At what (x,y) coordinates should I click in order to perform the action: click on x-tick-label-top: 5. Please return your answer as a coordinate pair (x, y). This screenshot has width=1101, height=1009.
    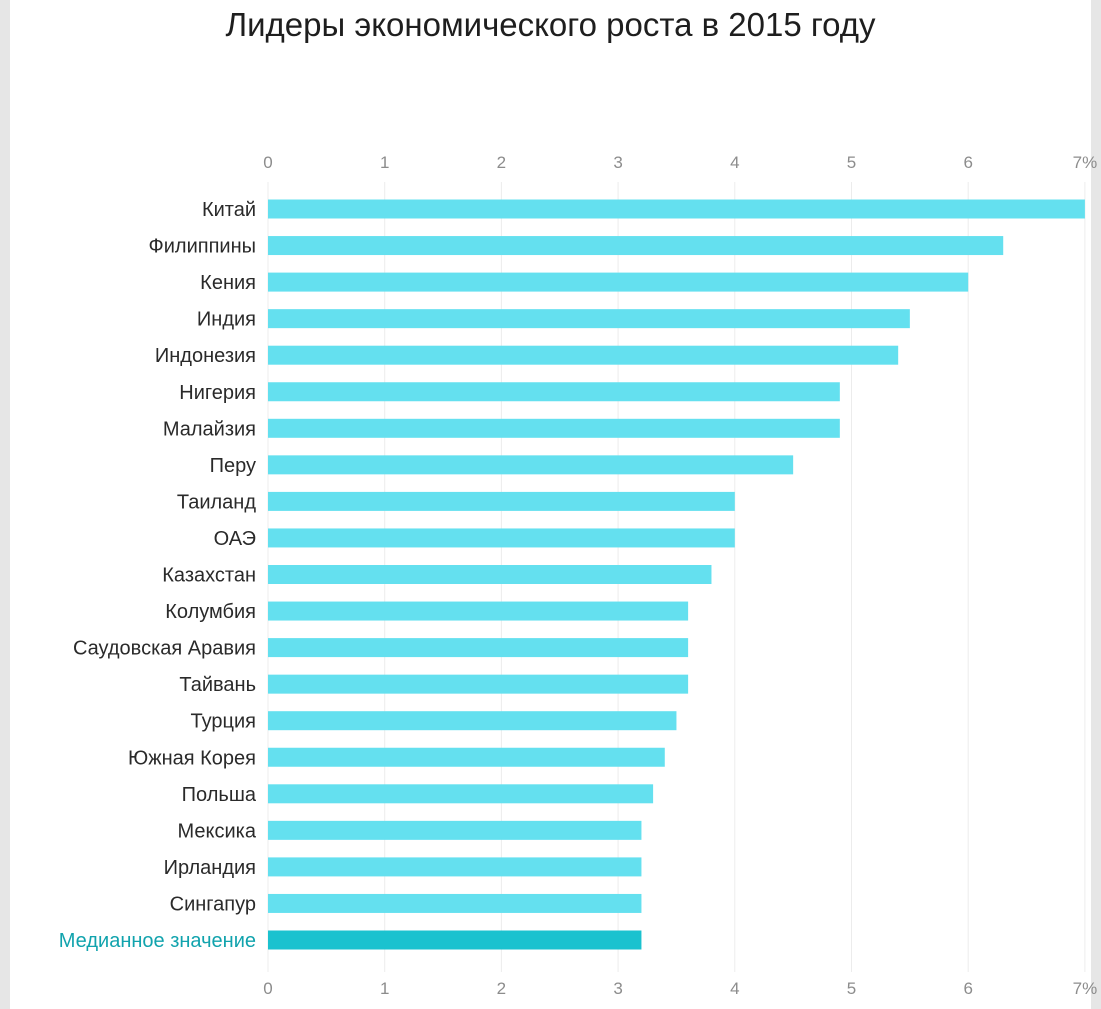
    Looking at the image, I should click on (851, 162).